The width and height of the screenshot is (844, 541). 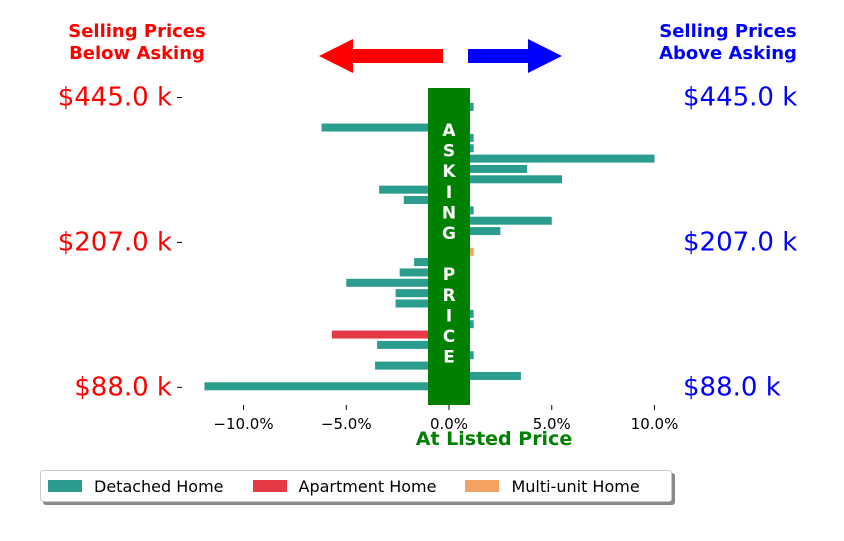 What do you see at coordinates (449, 337) in the screenshot?
I see `band-letter: C` at bounding box center [449, 337].